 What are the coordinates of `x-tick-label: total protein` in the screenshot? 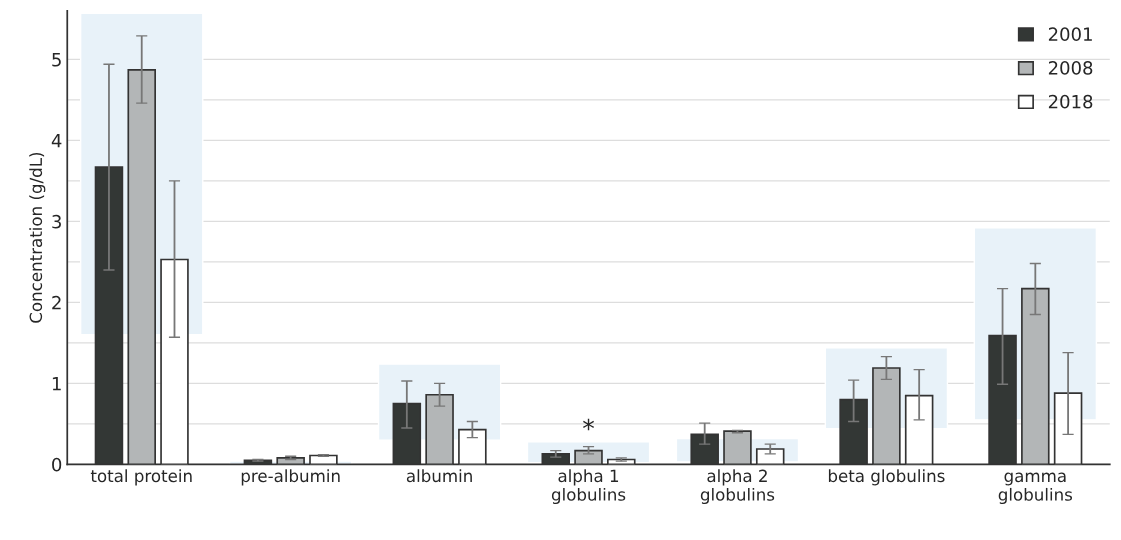 It's located at (141, 477).